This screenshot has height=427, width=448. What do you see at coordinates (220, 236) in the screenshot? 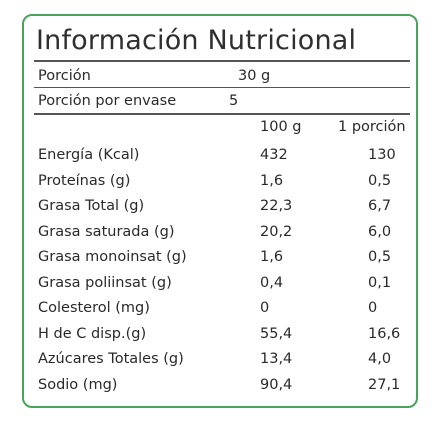
I see `nutrient-row: Grasa saturada (g) 20,2 6,0` at bounding box center [220, 236].